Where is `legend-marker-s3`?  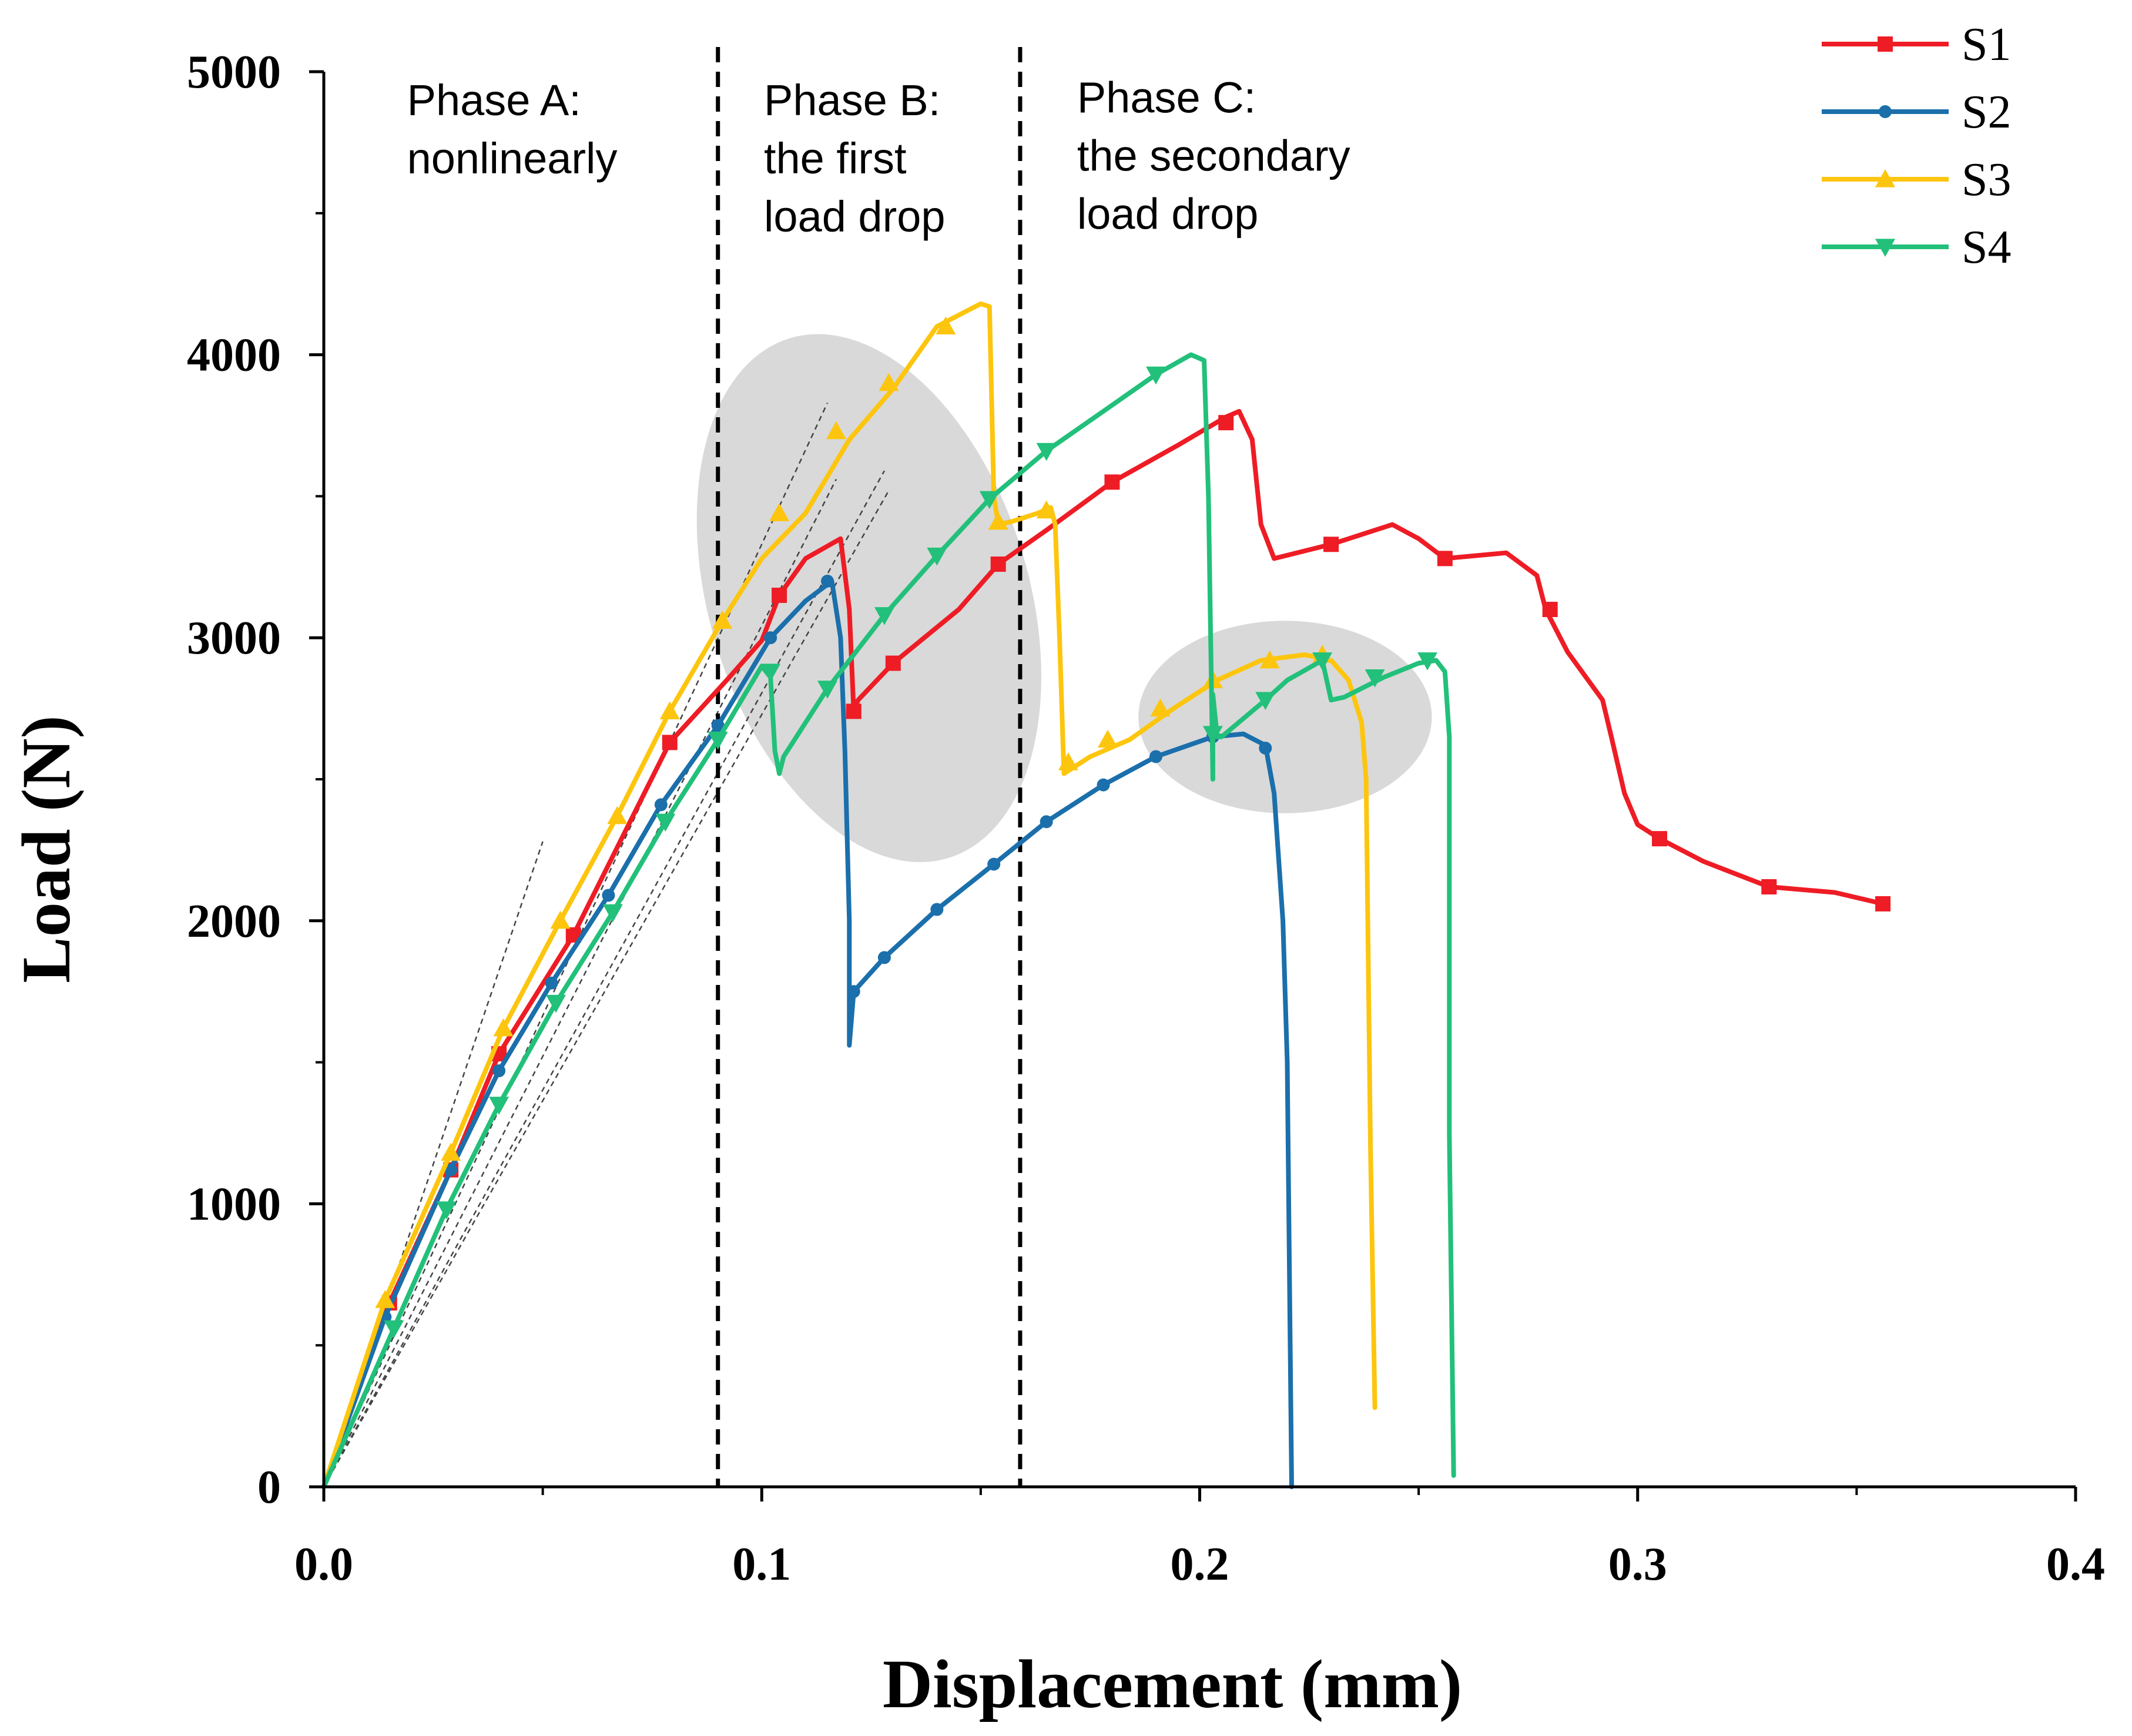 legend-marker-s3 is located at coordinates (1885, 178).